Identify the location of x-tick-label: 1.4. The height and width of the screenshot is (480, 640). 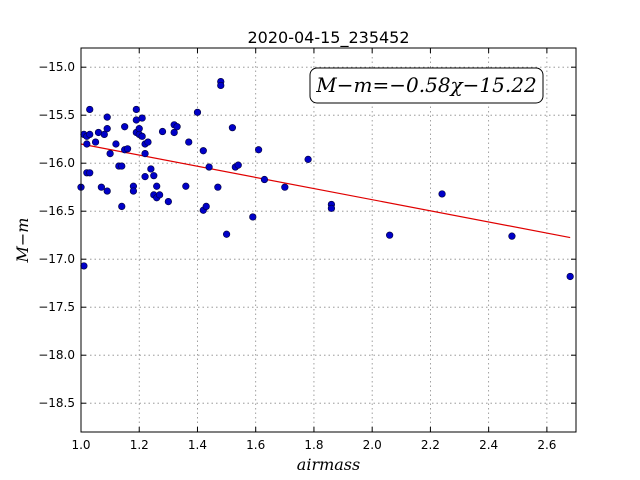
(197, 445).